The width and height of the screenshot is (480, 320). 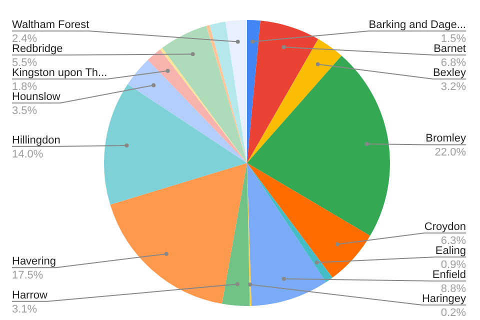 I want to click on data-label: 1.8%, so click(x=25, y=87).